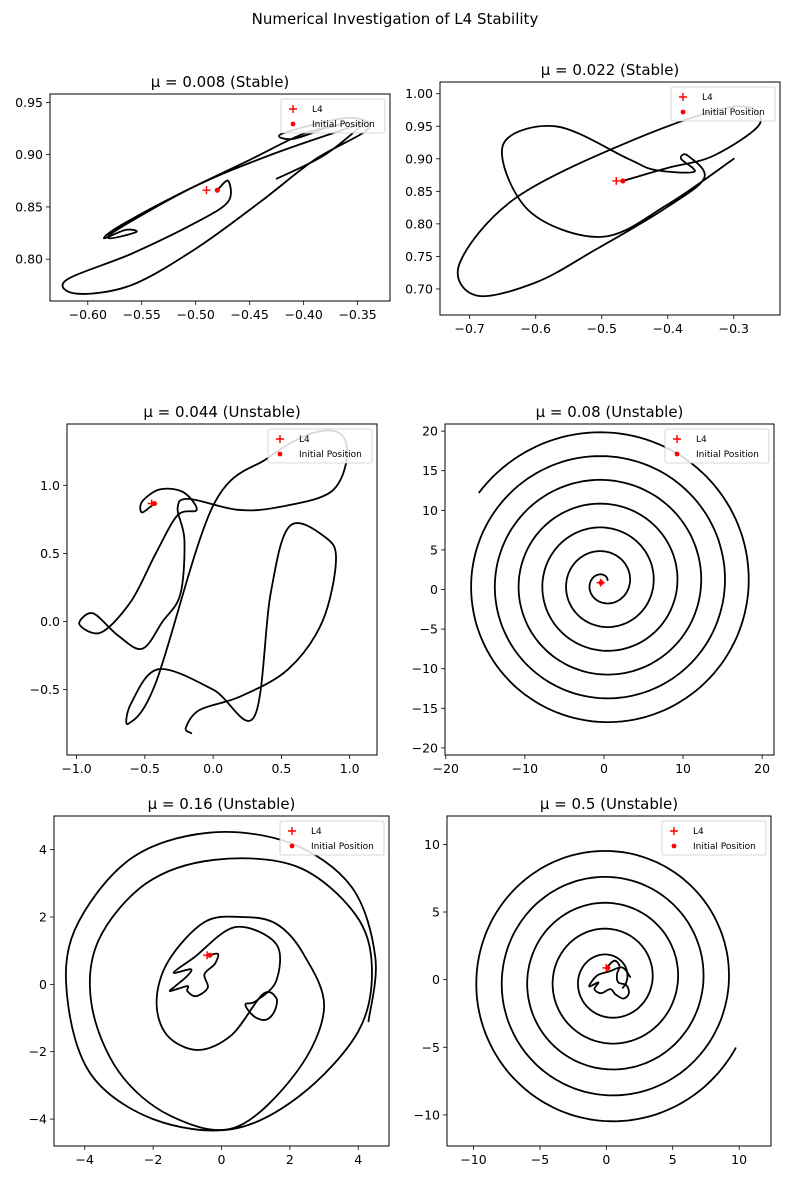 The image size is (790, 1180). I want to click on x-tick-label: −0.3, so click(734, 328).